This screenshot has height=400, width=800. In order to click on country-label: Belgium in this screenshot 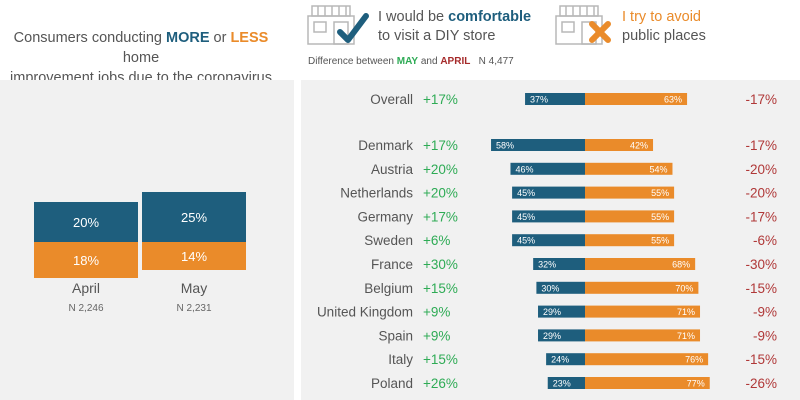, I will do `click(388, 288)`.